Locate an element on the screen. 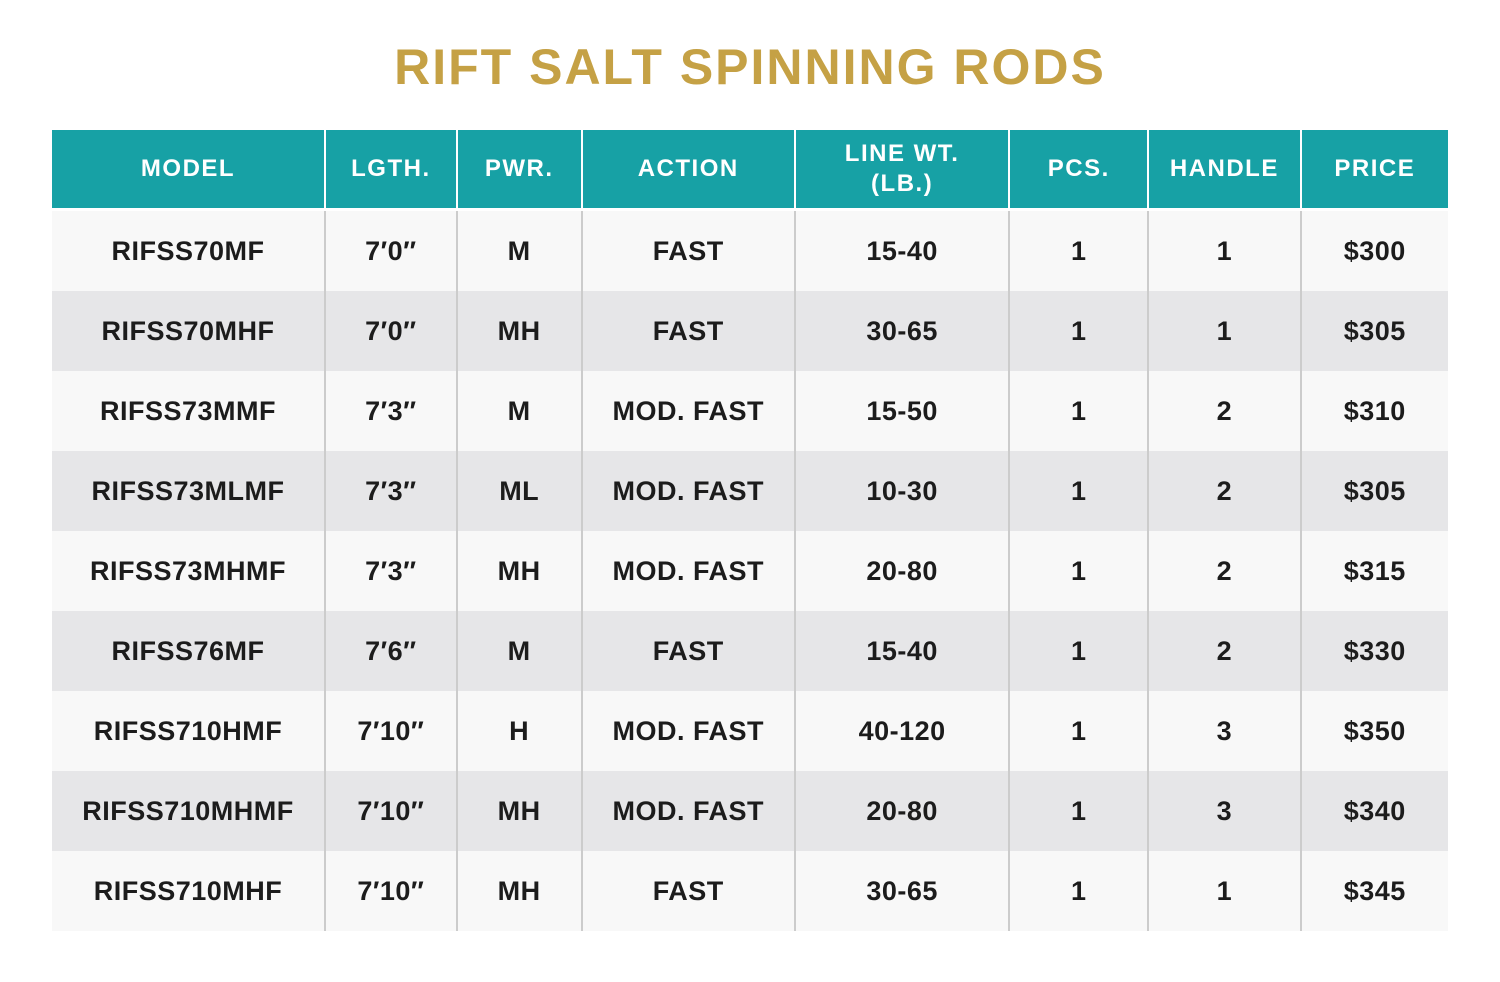 Image resolution: width=1500 pixels, height=982 pixels. table-row: RIFSS70MF 7′0″ M FAST 15-40 1 1 $300 is located at coordinates (750, 250).